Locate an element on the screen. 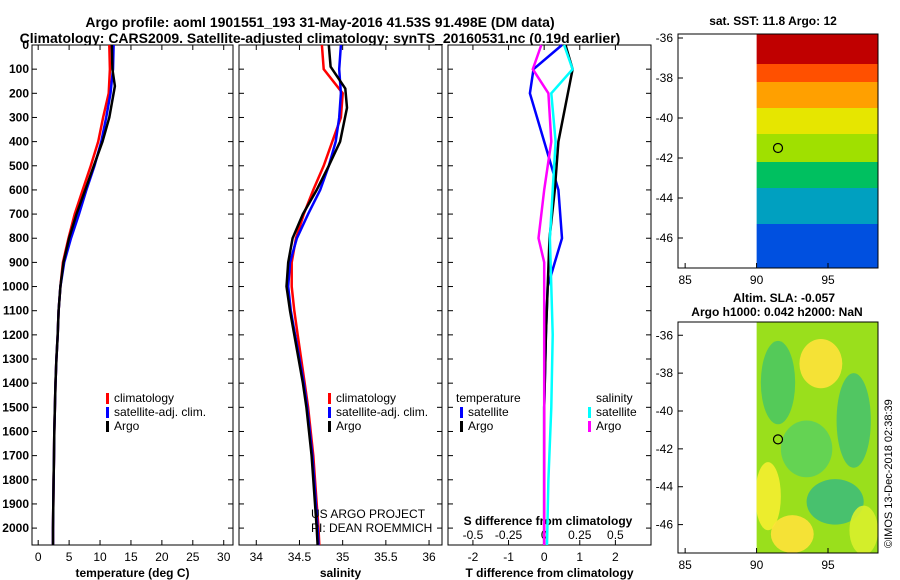 The height and width of the screenshot is (580, 900). map-x-tick-label: 90 is located at coordinates (757, 565).